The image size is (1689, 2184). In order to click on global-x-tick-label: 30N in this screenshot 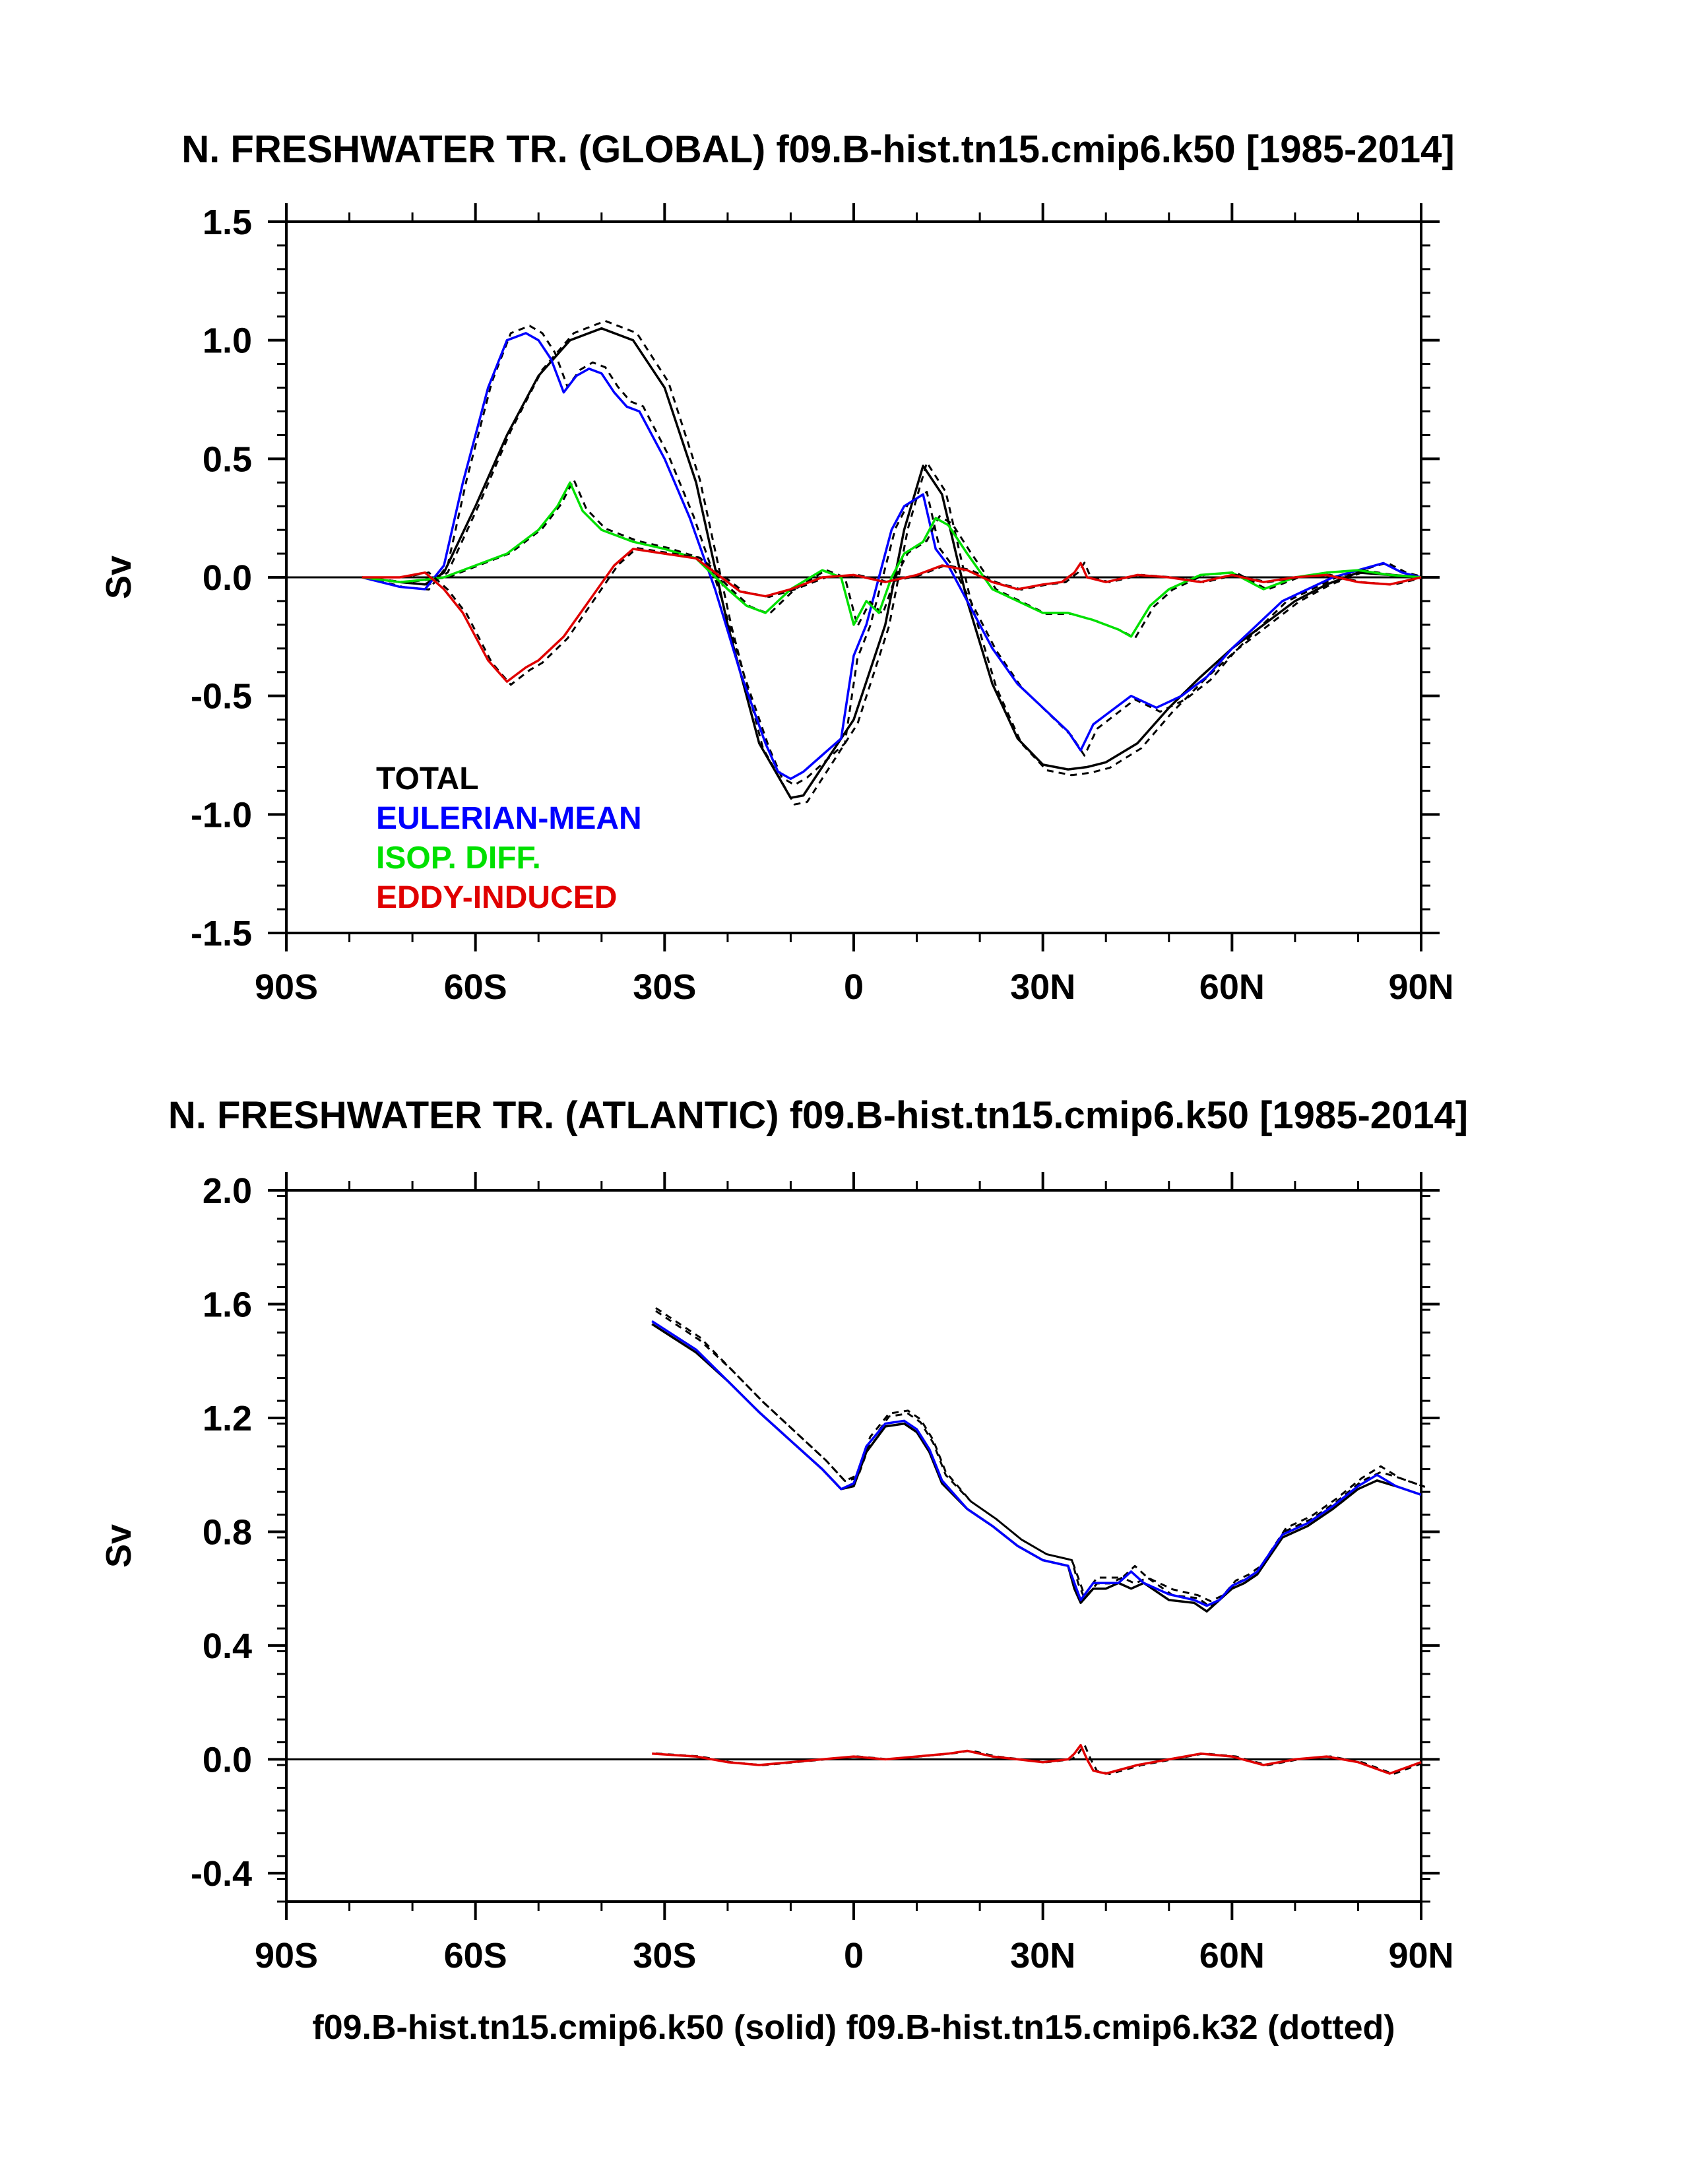, I will do `click(1042, 987)`.